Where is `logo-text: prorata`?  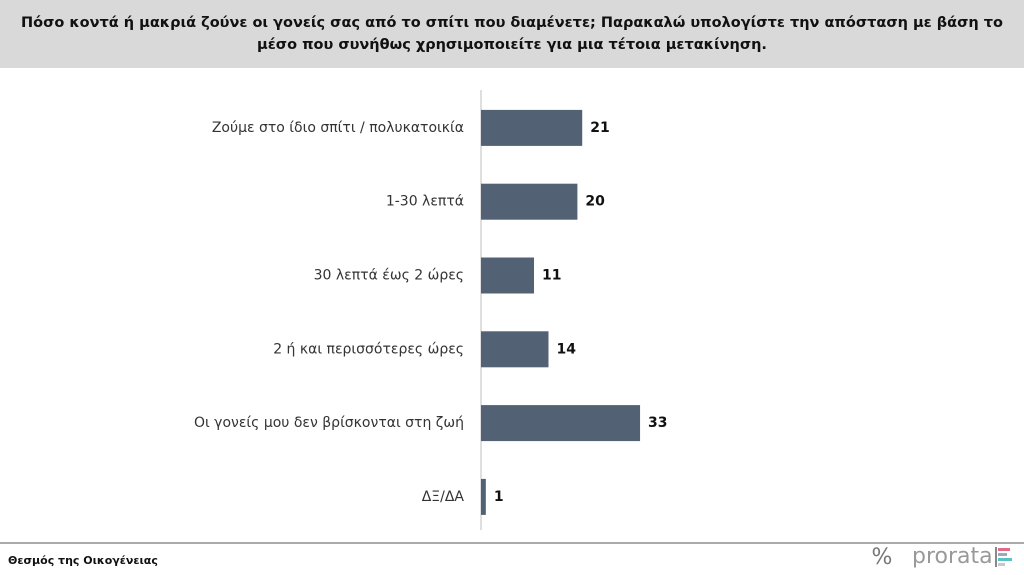 logo-text: prorata is located at coordinates (952, 556).